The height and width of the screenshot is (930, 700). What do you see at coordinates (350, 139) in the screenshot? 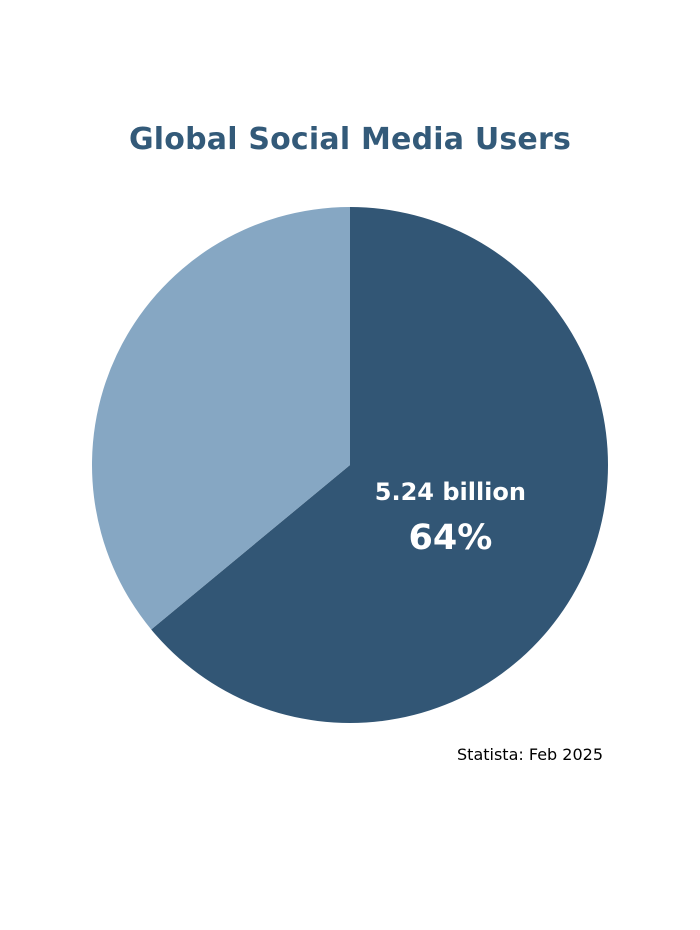
I see `chart-title: Global Social Media Users` at bounding box center [350, 139].